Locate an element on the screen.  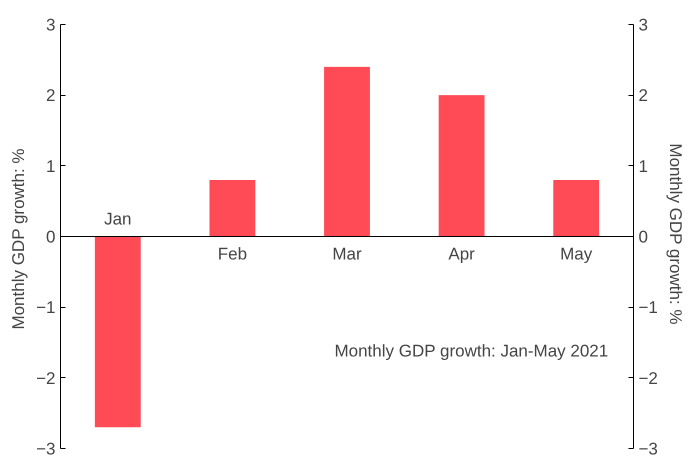
y2-axis-title: Monthly GDP growth: % is located at coordinates (675, 234).